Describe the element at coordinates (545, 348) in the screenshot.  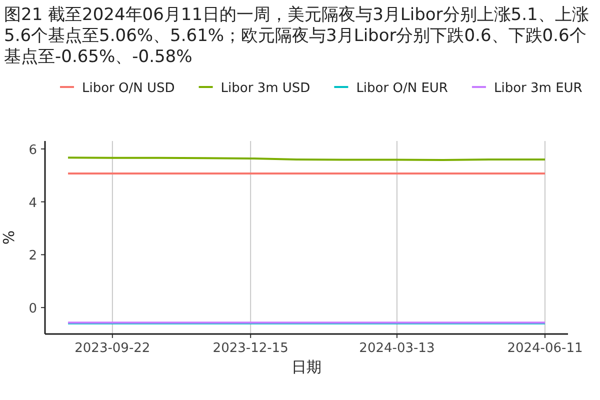
I see `x-tick-label: 2024-06-11` at that location.